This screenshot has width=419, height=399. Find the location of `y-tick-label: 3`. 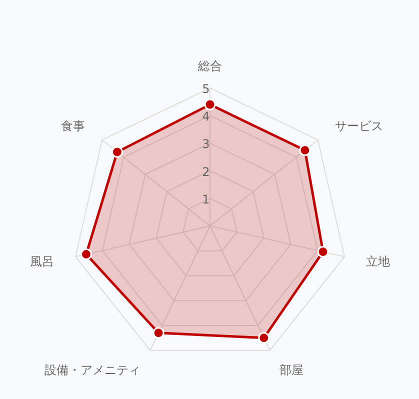

y-tick-label: 3 is located at coordinates (206, 144).